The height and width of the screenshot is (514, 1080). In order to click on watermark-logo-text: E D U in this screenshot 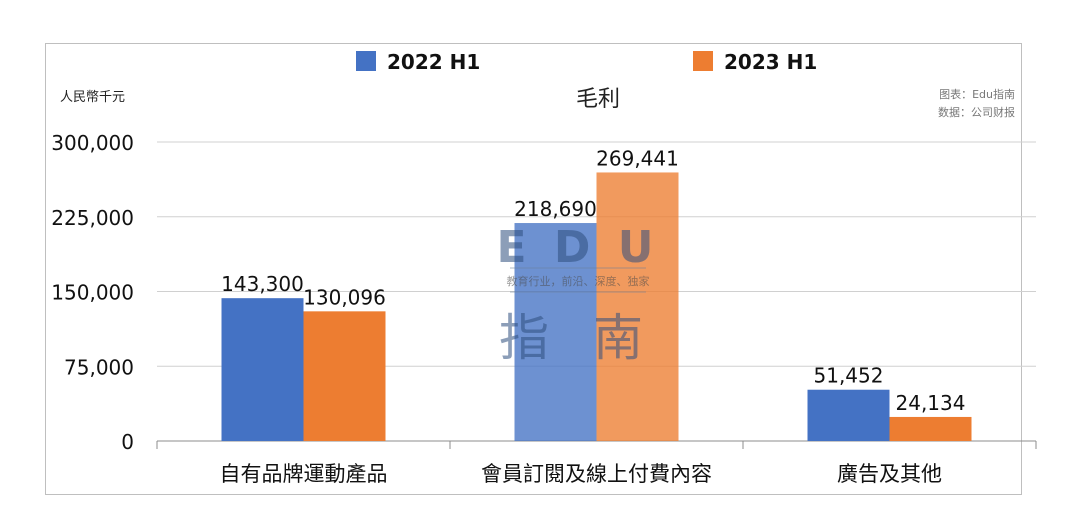, I will do `click(578, 247)`.